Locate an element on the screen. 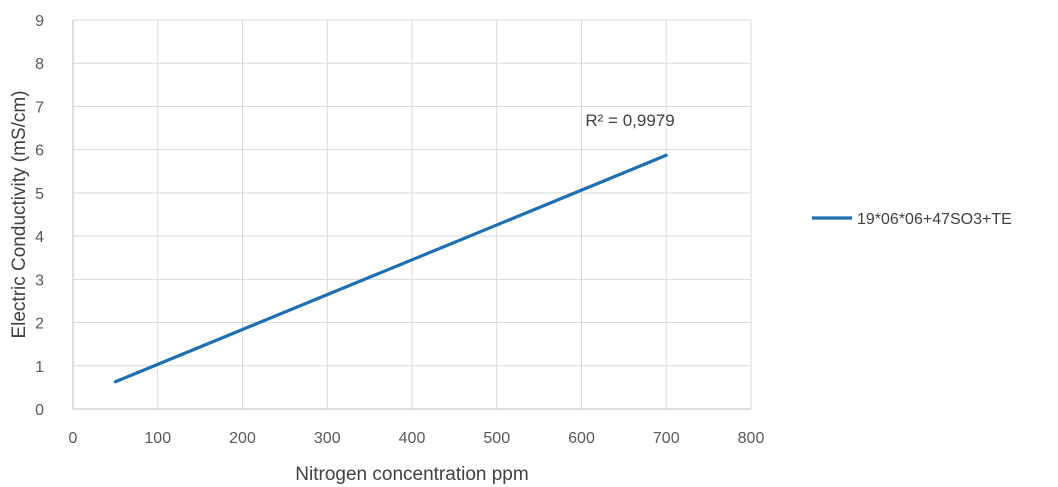  legend-label: 19*06*06+47SO3+TE is located at coordinates (934, 219).